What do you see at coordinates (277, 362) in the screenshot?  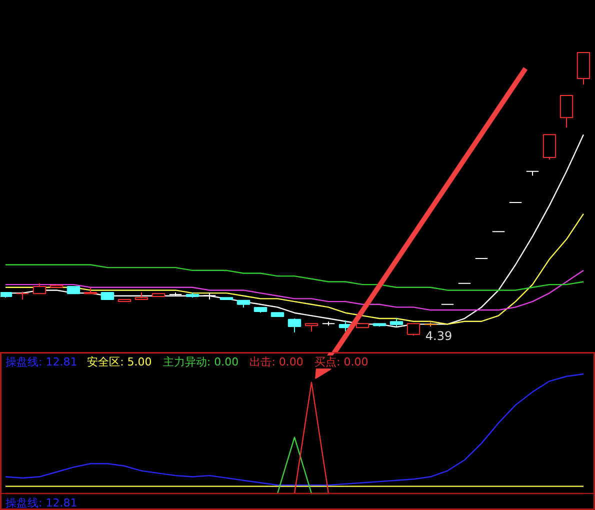 I see `legend-label: 出击: 0.00` at bounding box center [277, 362].